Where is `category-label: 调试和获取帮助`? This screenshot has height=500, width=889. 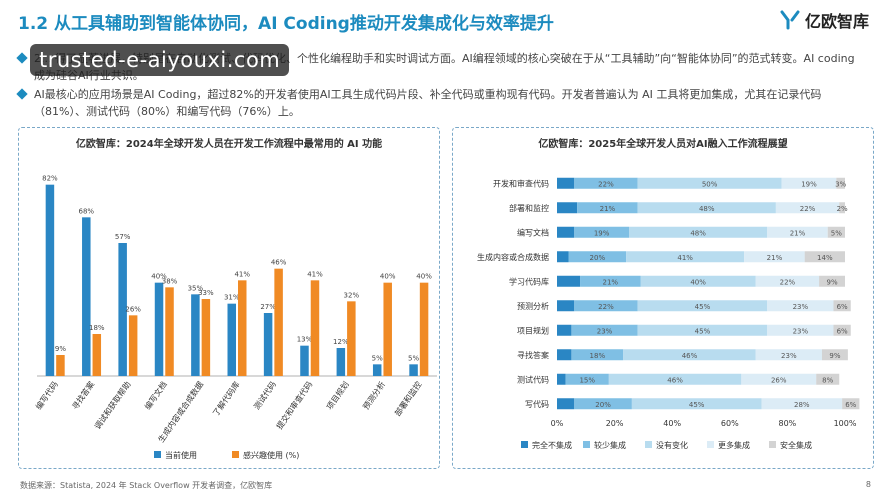 category-label: 调试和获取帮助 is located at coordinates (112, 405).